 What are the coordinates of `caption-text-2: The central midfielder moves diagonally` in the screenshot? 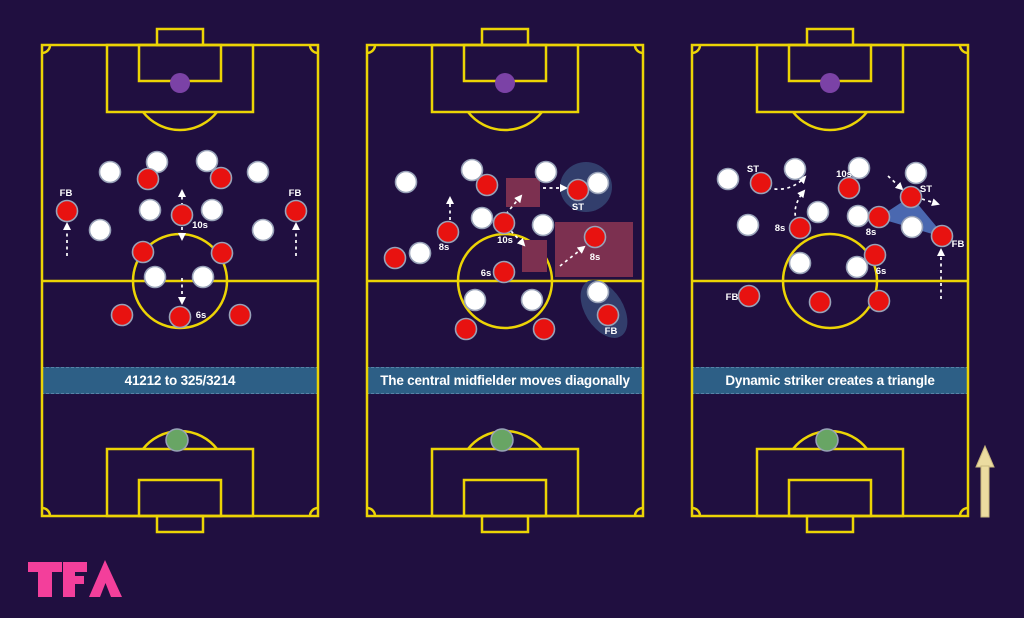 It's located at (505, 380).